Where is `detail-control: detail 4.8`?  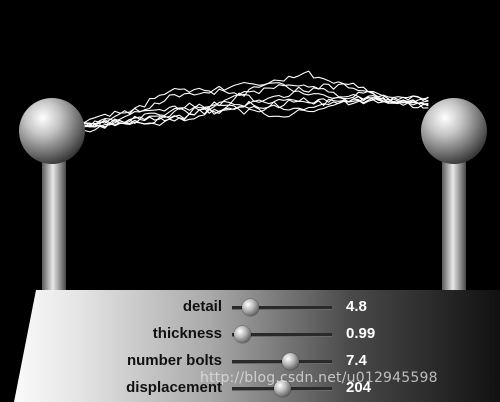
detail-control: detail 4.8 is located at coordinates (257, 307).